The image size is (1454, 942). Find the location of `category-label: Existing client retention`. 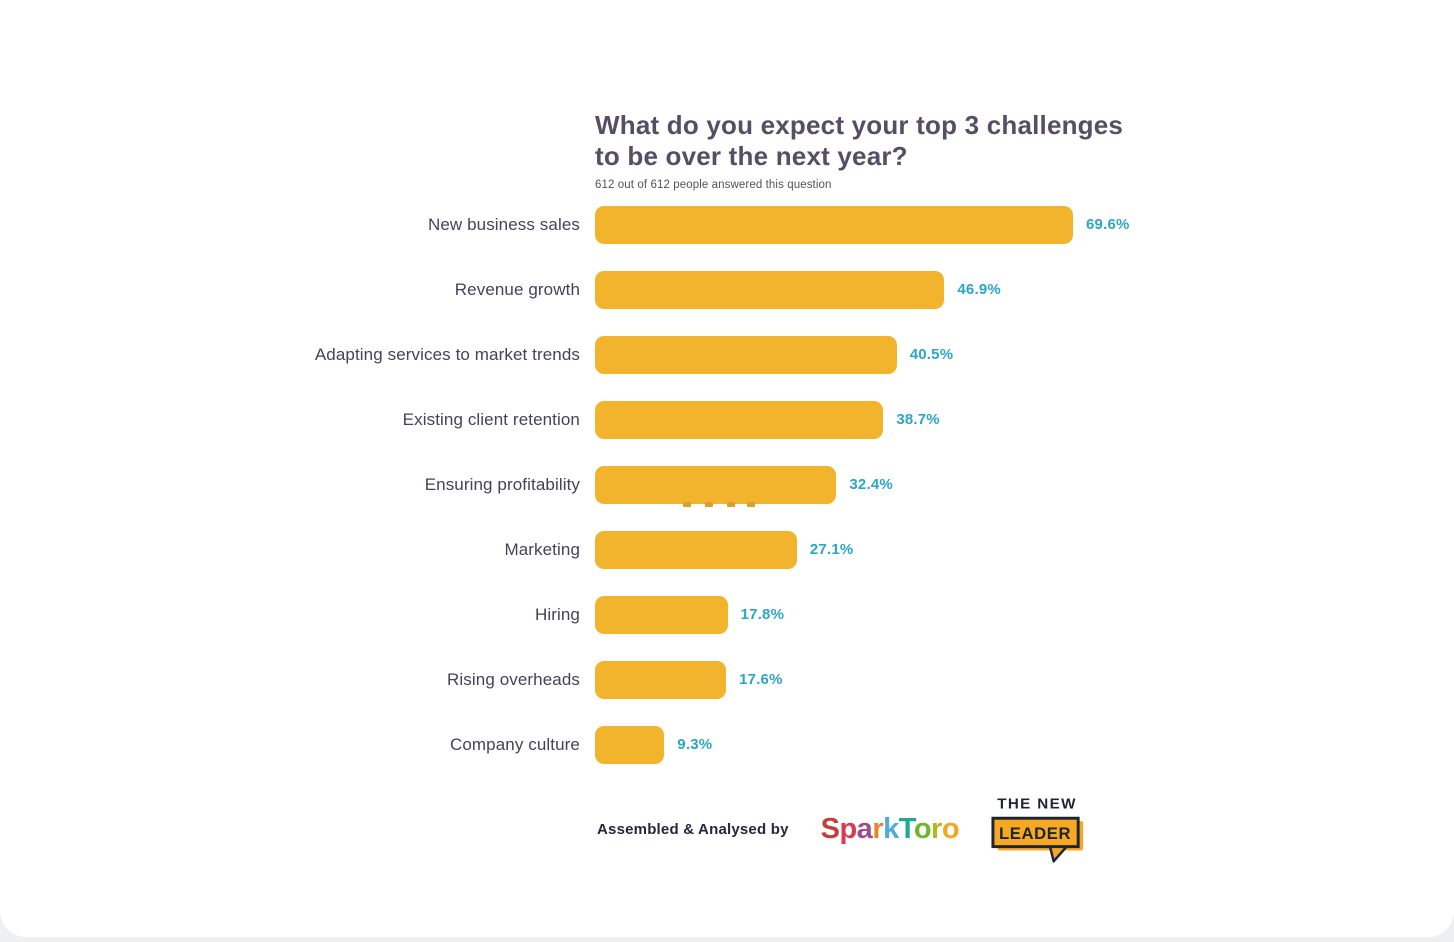

category-label: Existing client retention is located at coordinates (491, 419).